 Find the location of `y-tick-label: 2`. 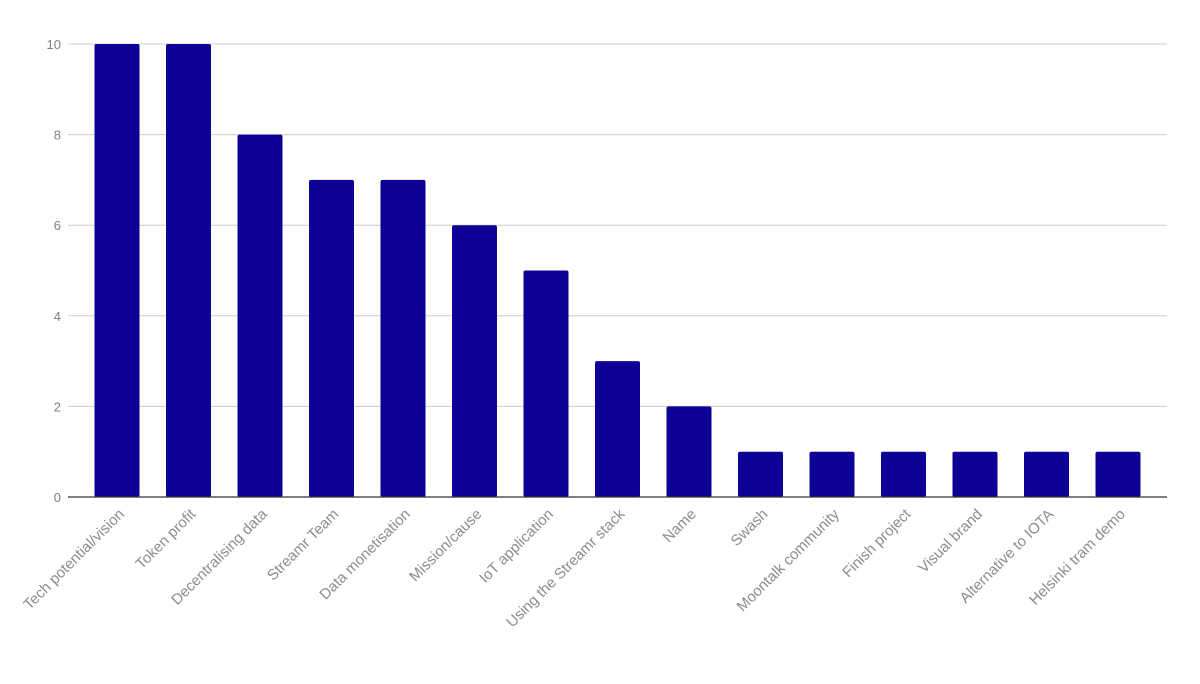

y-tick-label: 2 is located at coordinates (57, 406).